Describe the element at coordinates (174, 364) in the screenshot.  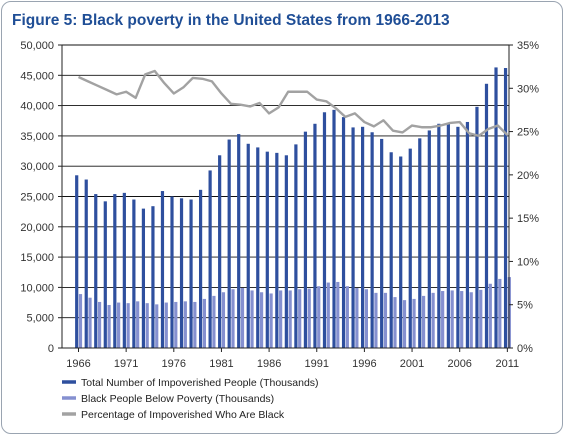
I see `x-tick-label: 1976` at that location.